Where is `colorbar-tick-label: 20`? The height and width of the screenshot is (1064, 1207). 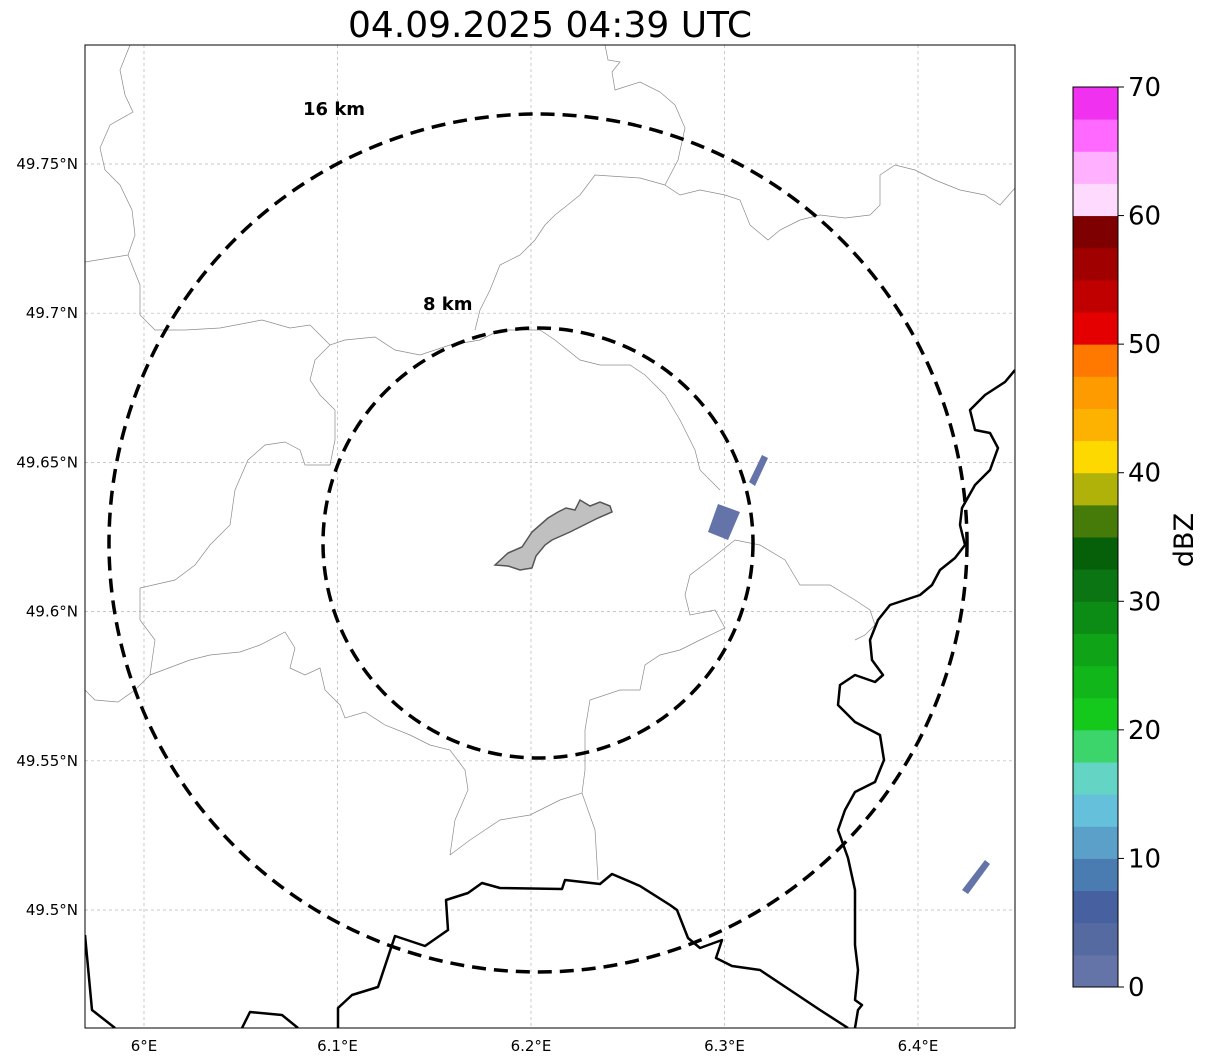 colorbar-tick-label: 20 is located at coordinates (1144, 731).